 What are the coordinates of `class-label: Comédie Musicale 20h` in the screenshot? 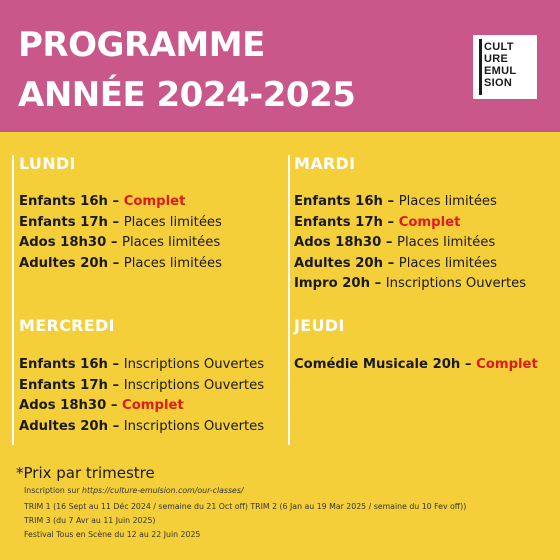 It's located at (377, 364).